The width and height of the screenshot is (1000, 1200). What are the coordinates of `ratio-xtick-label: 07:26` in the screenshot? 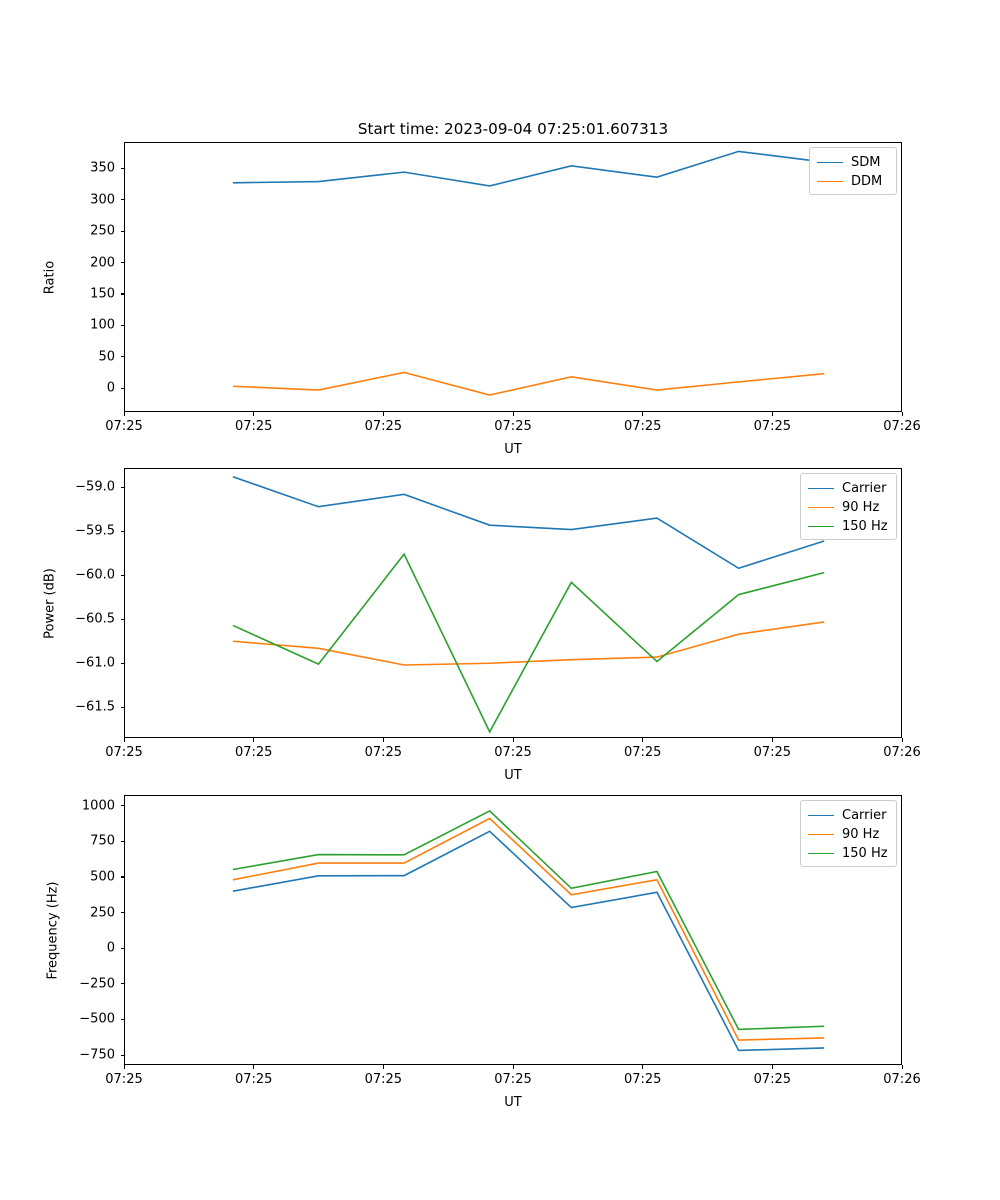 It's located at (902, 426).